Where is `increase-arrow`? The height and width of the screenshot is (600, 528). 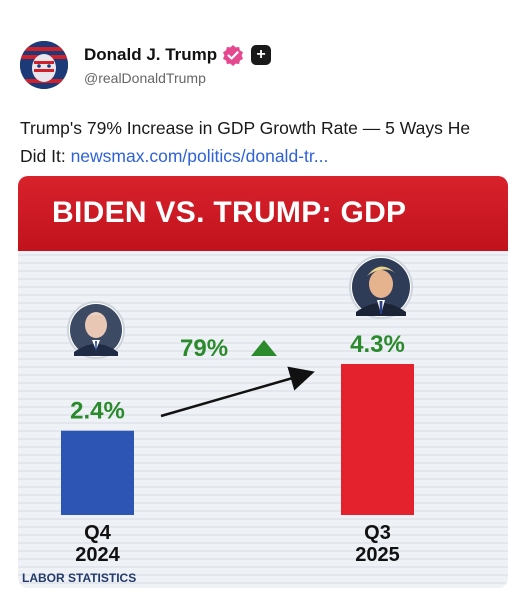
increase-arrow is located at coordinates (237, 392).